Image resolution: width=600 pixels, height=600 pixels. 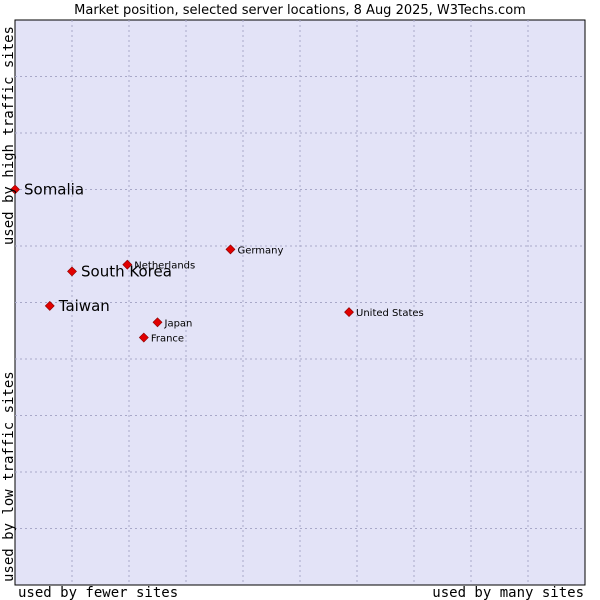 What do you see at coordinates (9, 135) in the screenshot?
I see `y-axis-label-top: used by high traffic sites` at bounding box center [9, 135].